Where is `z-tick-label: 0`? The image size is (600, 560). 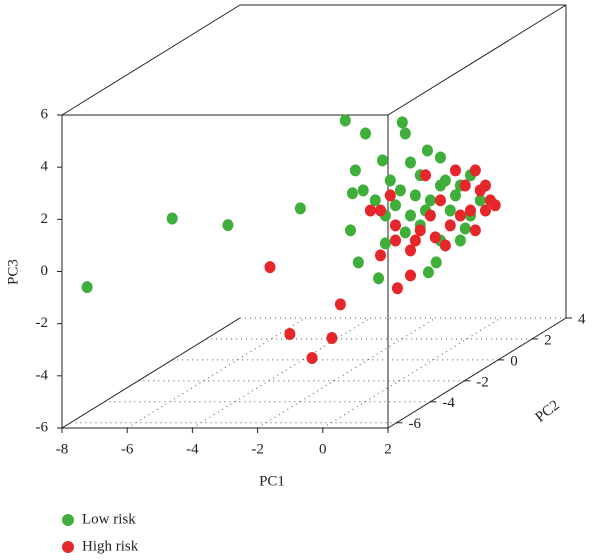
z-tick-label: 0 is located at coordinates (45, 271).